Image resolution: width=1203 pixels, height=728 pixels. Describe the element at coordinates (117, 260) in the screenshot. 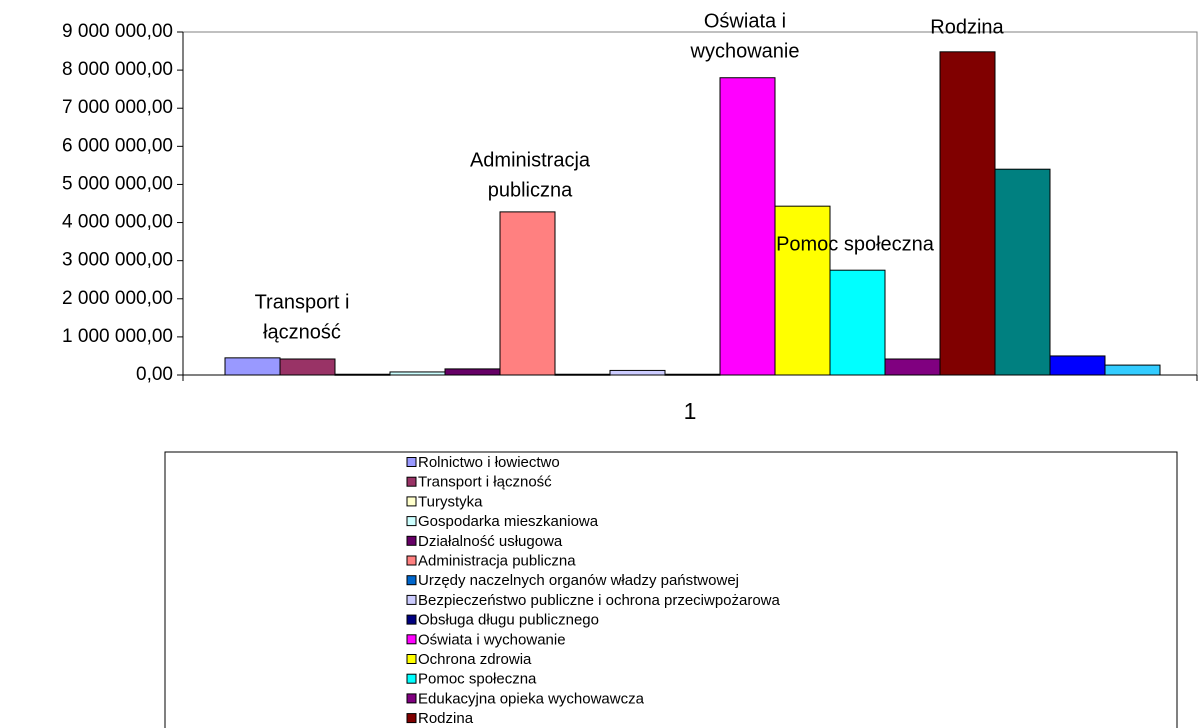

I see `y-tick-label: 3 000 000,00` at that location.